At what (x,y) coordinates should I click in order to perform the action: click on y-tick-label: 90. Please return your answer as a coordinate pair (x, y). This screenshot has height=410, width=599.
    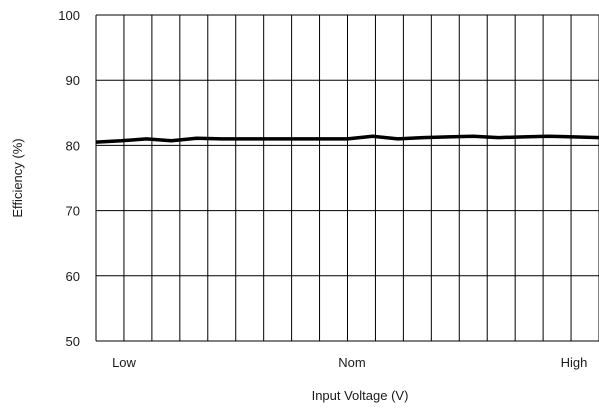
    Looking at the image, I should click on (73, 80).